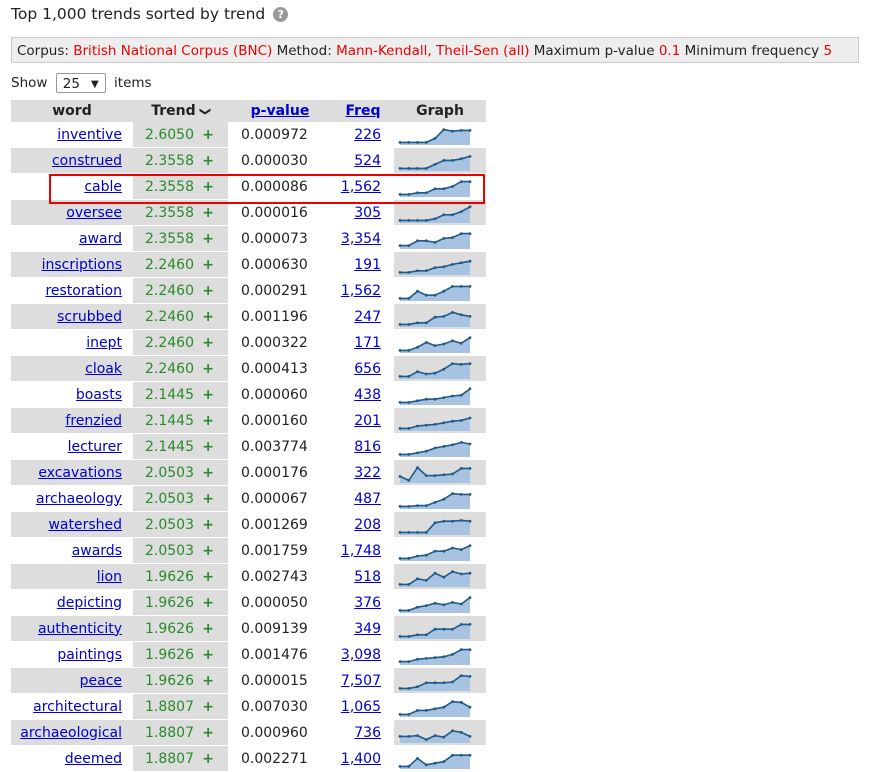 The image size is (887, 772). Describe the element at coordinates (360, 550) in the screenshot. I see `freq-link: 1,748` at that location.